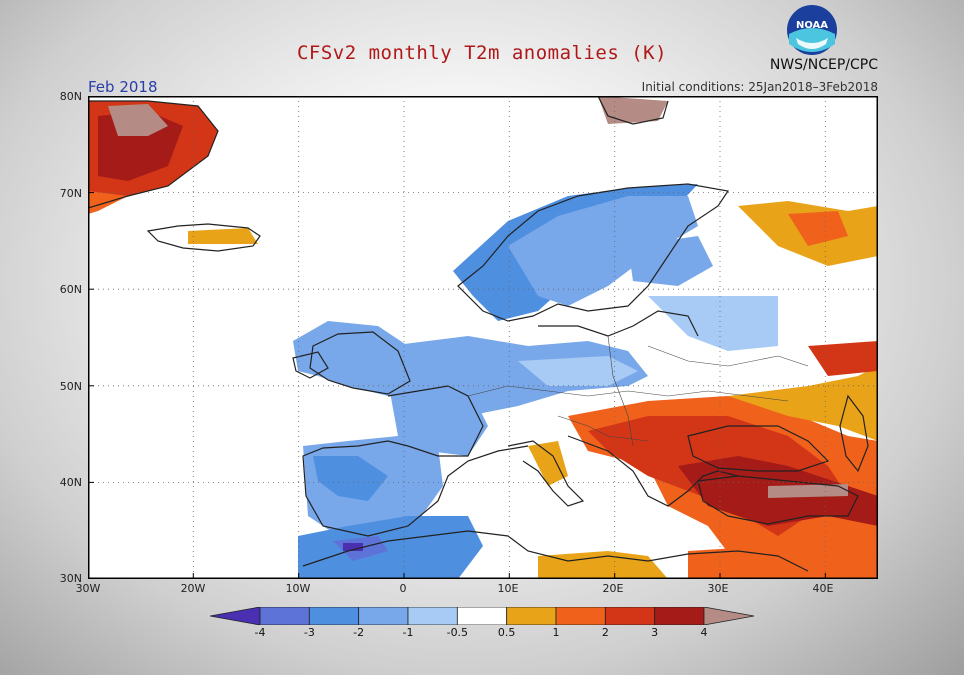 Image resolution: width=964 pixels, height=675 pixels. I want to click on noaa-logo-text: NOAA, so click(812, 25).